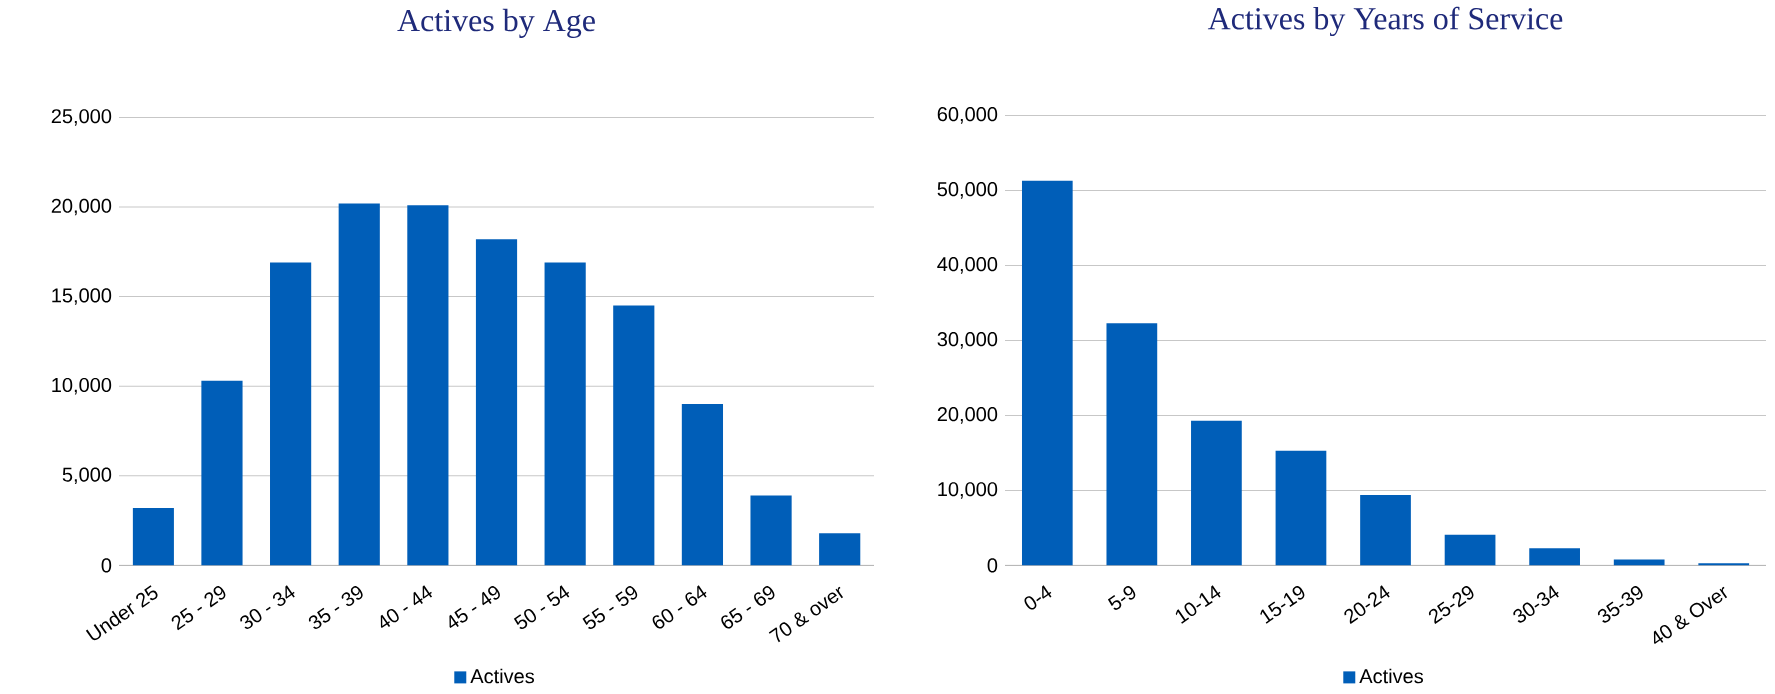  I want to click on y-tick-label: 5,000, so click(87, 475).